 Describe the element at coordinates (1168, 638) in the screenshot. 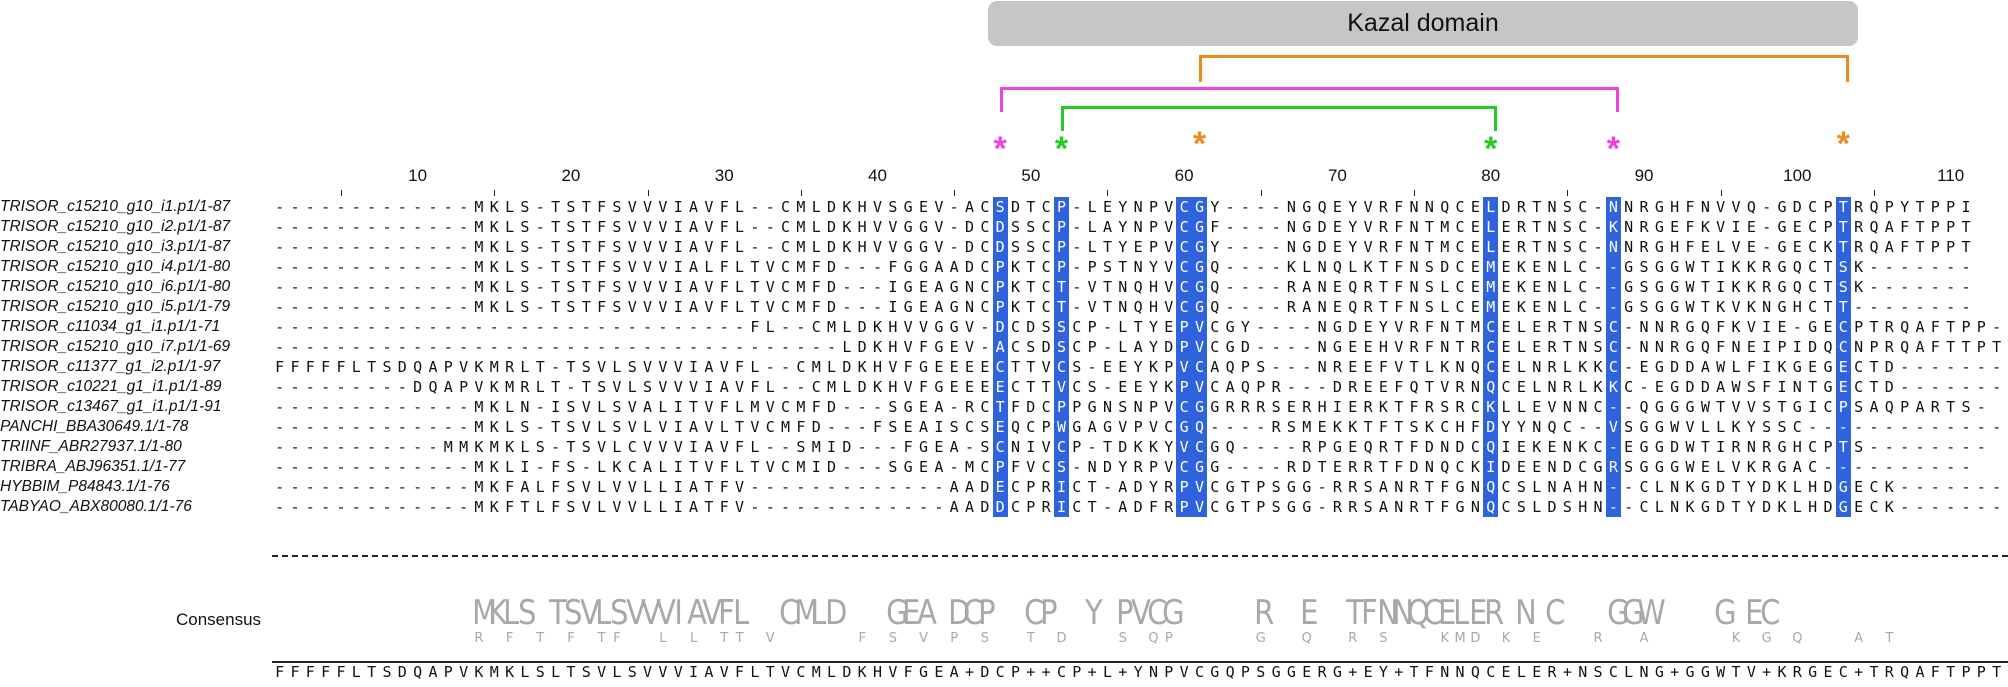

I see `logo-letter-minor: P` at that location.